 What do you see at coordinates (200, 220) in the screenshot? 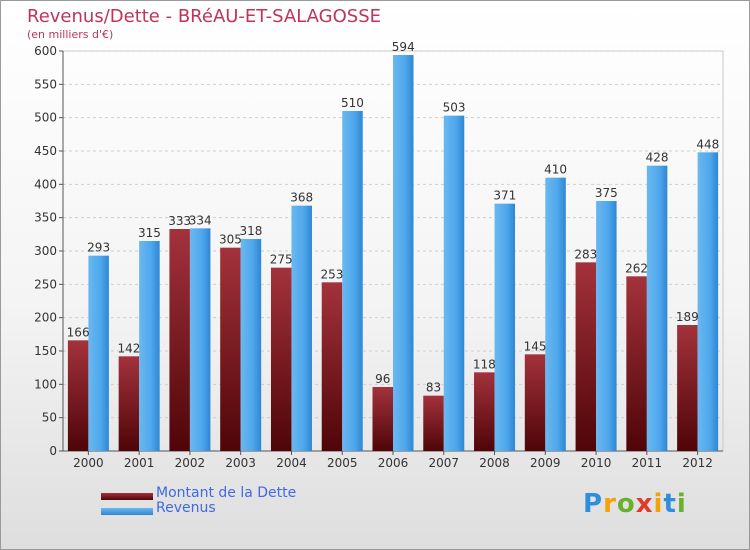
I see `data-label-revenus: 334` at bounding box center [200, 220].